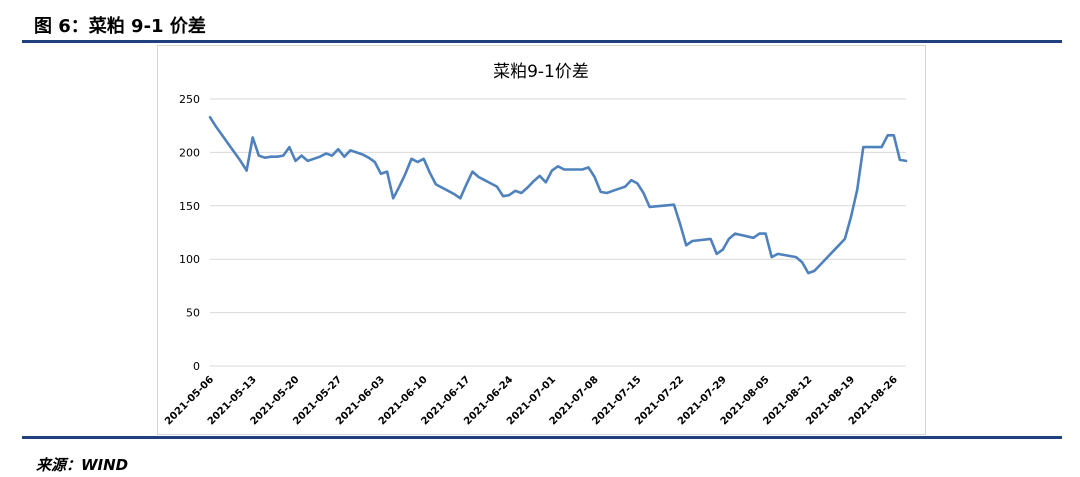  I want to click on y-tick-label: 150, so click(189, 206).